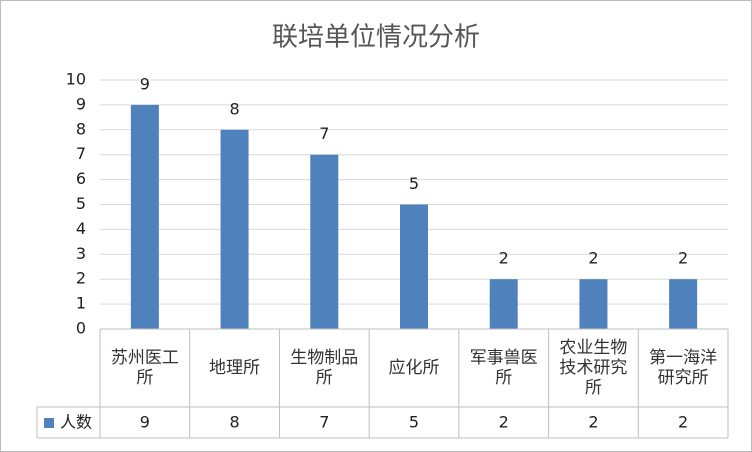  Describe the element at coordinates (81, 253) in the screenshot. I see `y-tick-label: 3` at that location.